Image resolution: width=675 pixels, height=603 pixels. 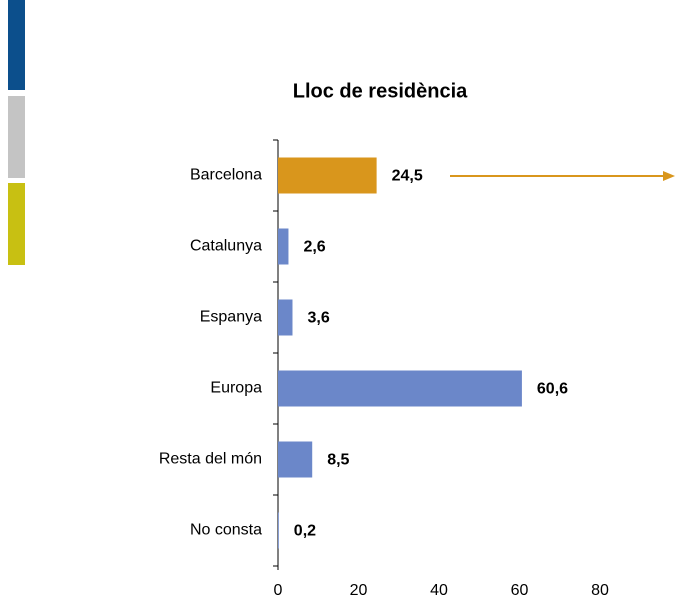 I want to click on y-tick-label: Espanya, so click(x=231, y=317).